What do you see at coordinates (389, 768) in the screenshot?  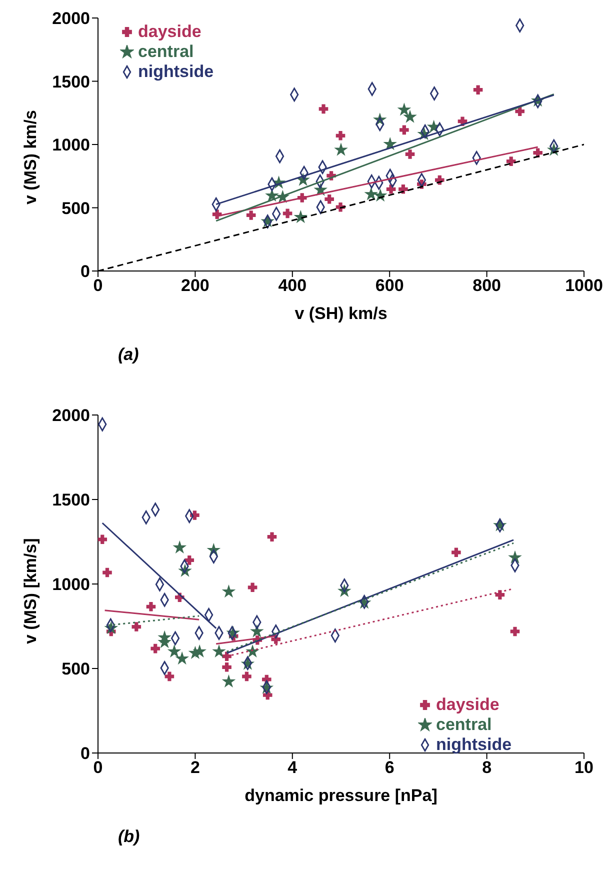 I see `x-tick-label: 6` at bounding box center [389, 768].